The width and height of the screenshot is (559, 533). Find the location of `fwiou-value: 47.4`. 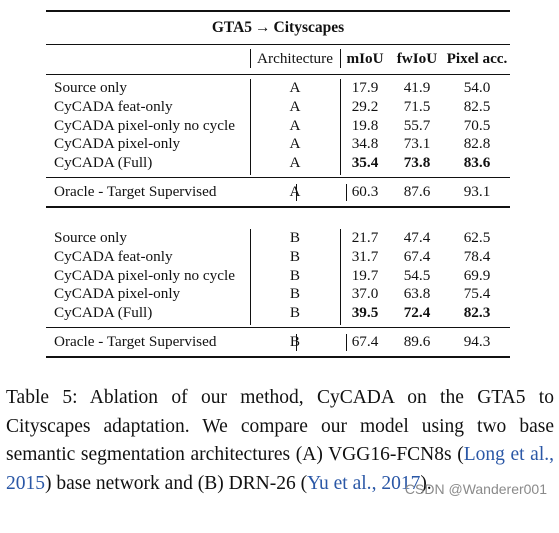

fwiou-value: 47.4 is located at coordinates (417, 237).